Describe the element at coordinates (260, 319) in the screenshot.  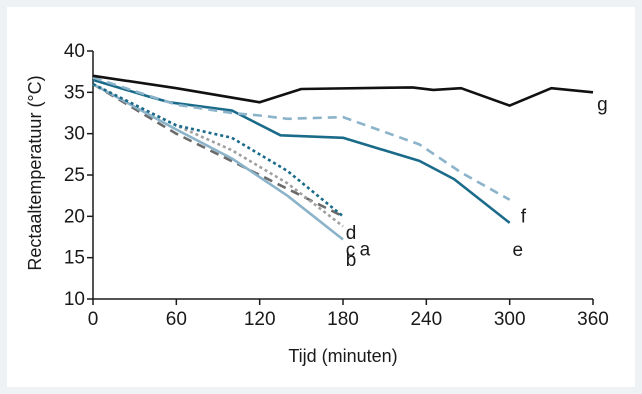
I see `x-tick-label: 120` at that location.